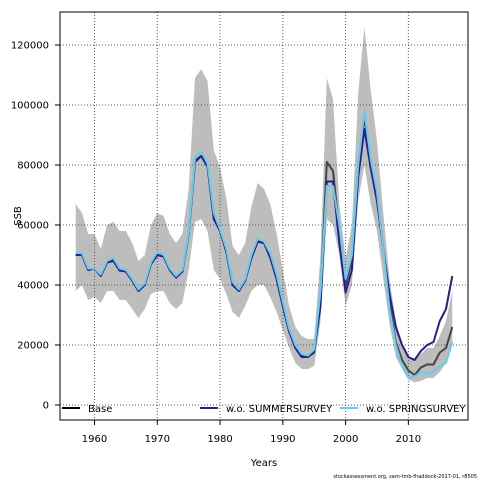  Describe the element at coordinates (282, 439) in the screenshot. I see `x-tick-label: 1990` at that location.